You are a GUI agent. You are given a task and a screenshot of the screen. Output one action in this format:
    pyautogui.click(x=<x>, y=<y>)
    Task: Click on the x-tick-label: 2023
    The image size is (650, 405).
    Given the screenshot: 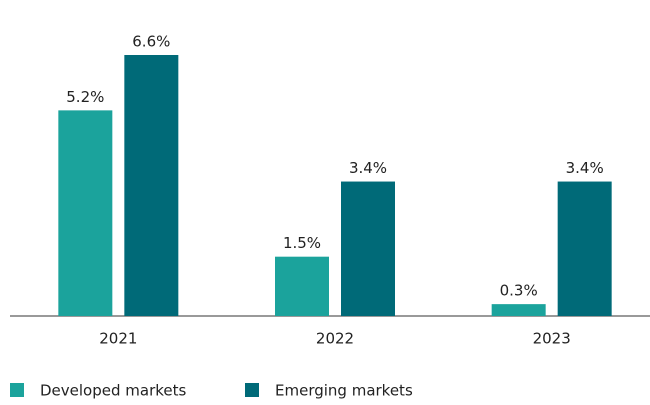 What is the action you would take?
    pyautogui.click(x=552, y=339)
    